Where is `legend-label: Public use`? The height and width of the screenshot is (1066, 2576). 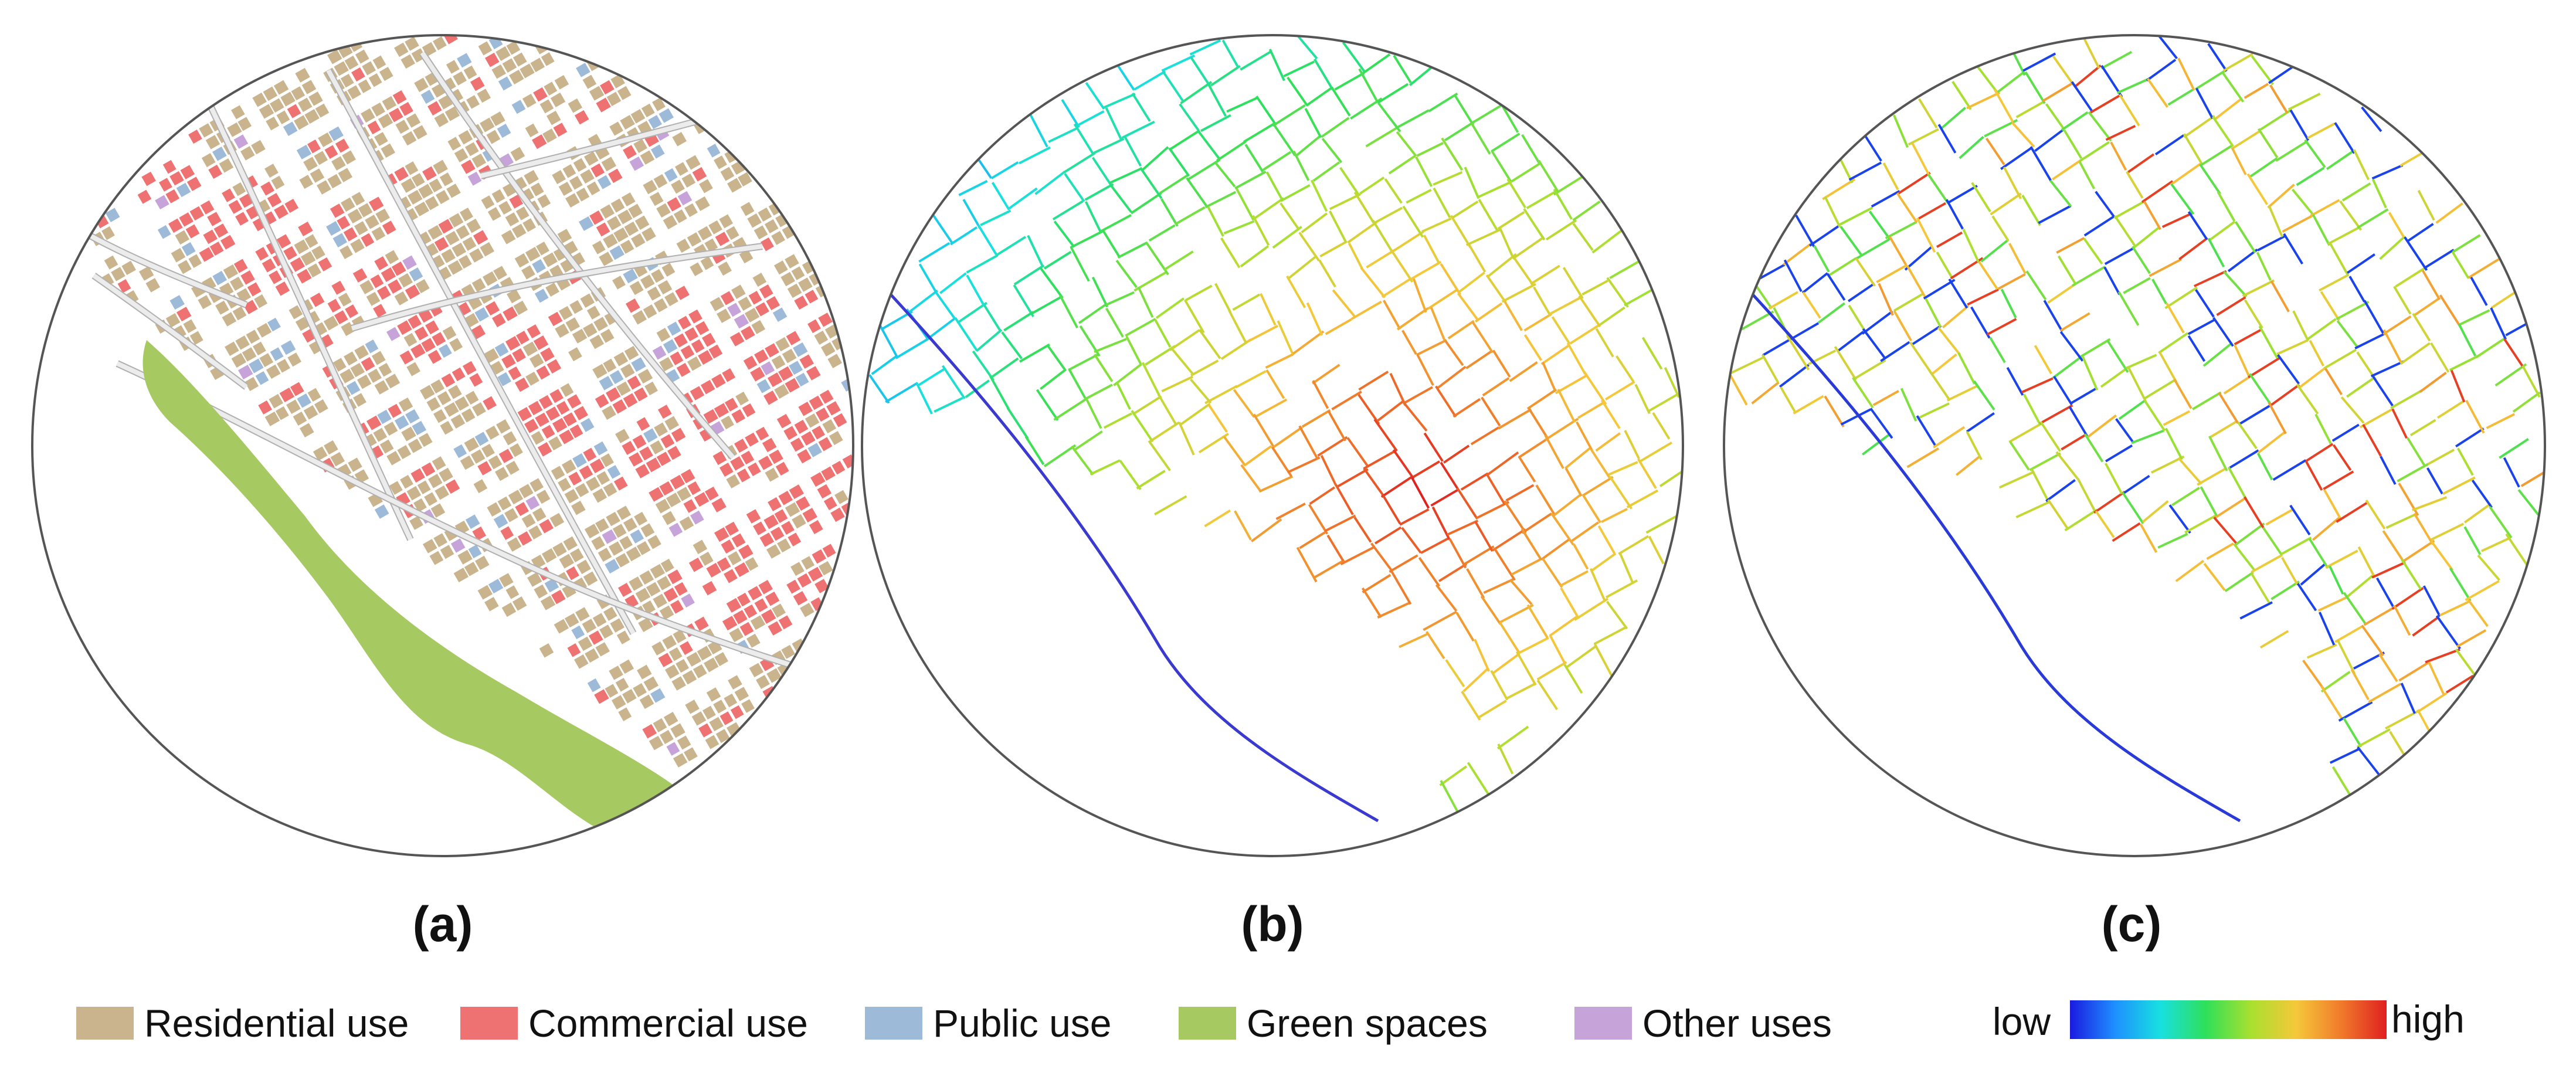 legend-label: Public use is located at coordinates (1022, 1023).